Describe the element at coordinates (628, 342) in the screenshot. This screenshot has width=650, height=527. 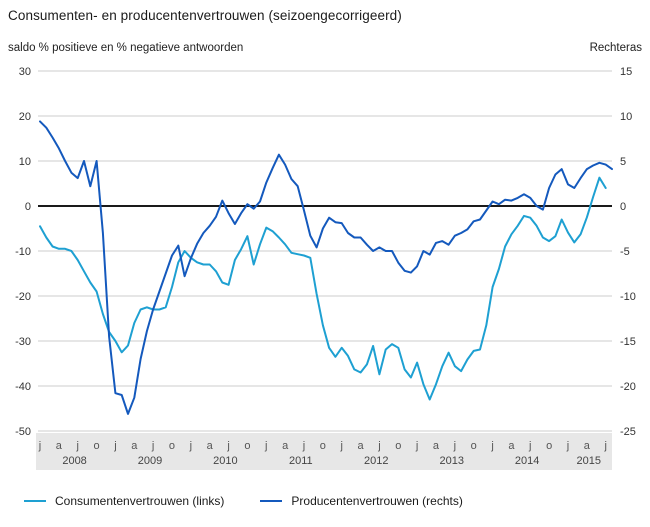
I see `y-axis-right-tick: -15` at that location.